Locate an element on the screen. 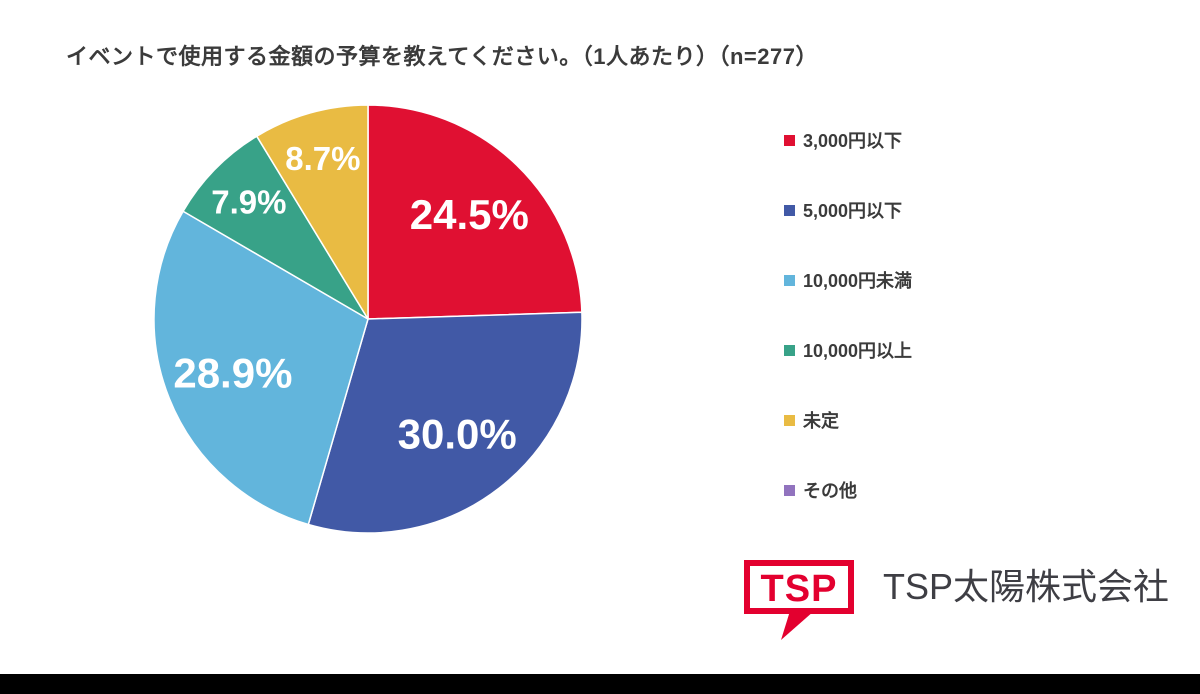  legend-item-5: その他 is located at coordinates (848, 490).